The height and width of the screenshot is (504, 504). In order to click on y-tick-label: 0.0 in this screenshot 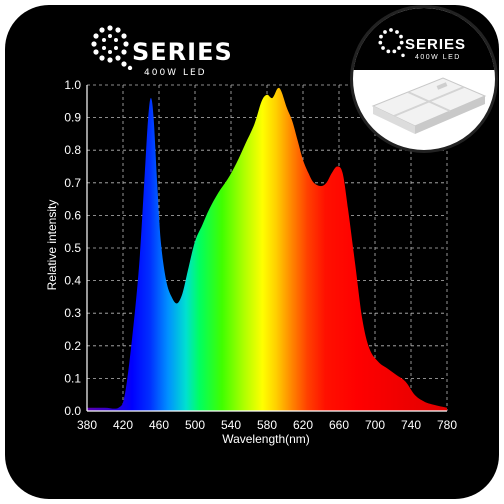, I will do `click(72, 411)`.